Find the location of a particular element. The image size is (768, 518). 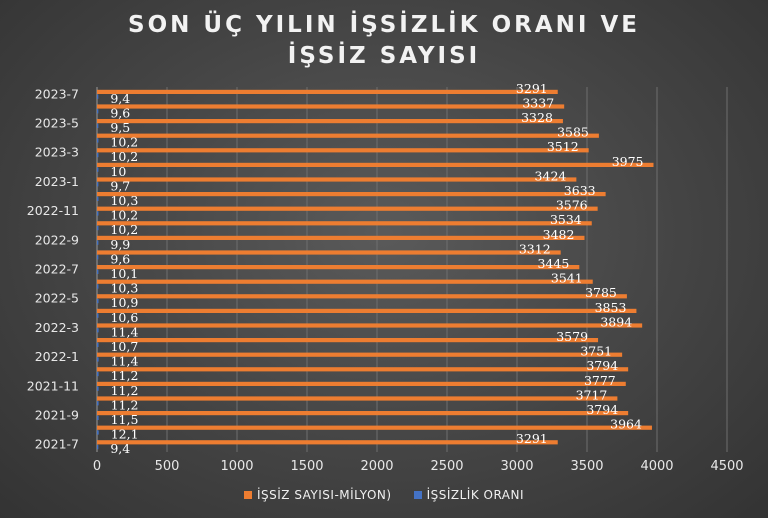

data-label-unemployed-count: 3579 is located at coordinates (572, 336).